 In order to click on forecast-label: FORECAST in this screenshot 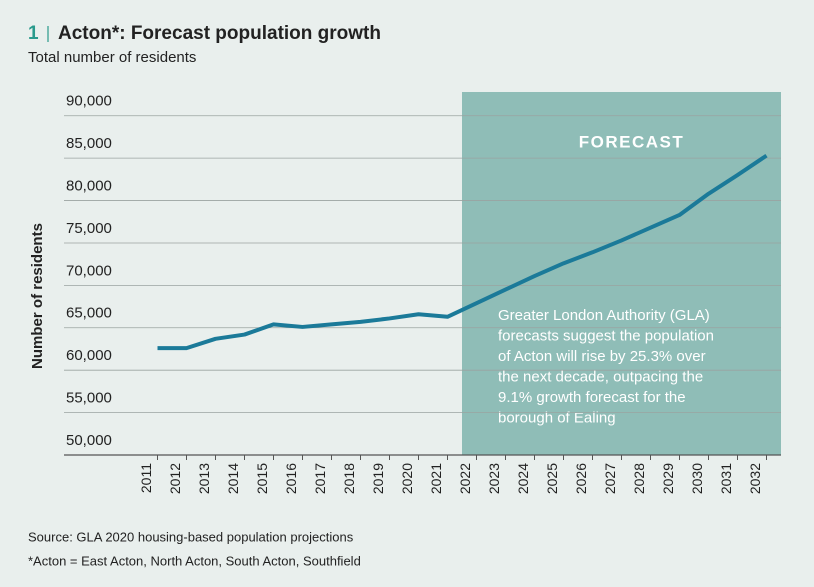, I will do `click(632, 141)`.